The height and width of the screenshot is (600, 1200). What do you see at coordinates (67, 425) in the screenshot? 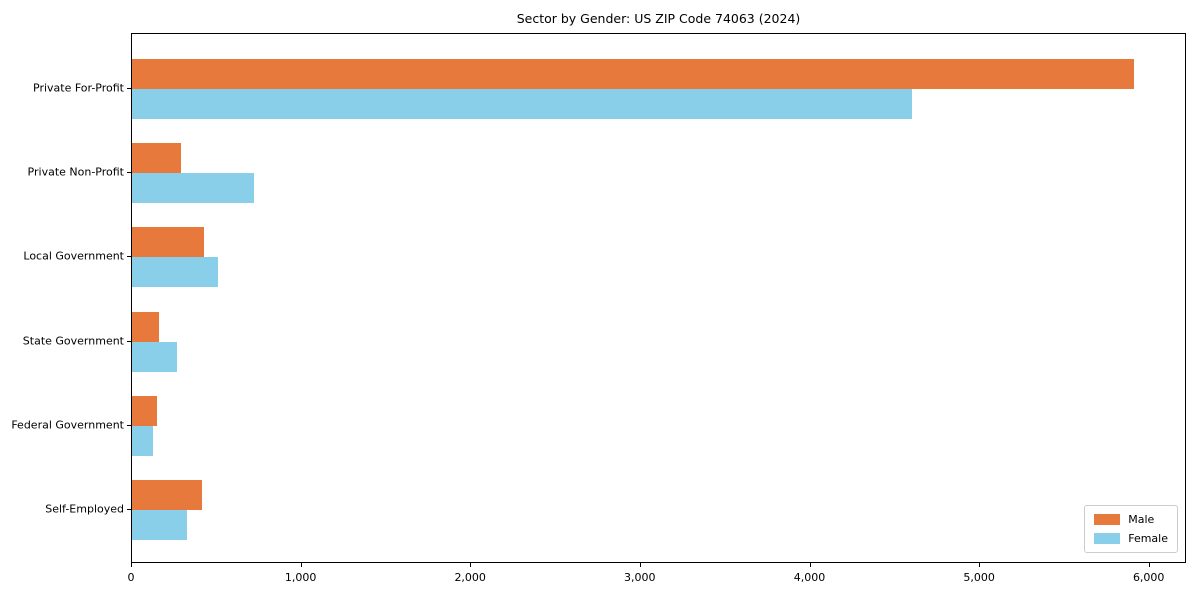
I see `y-tick-label-federal-government: Federal Government` at bounding box center [67, 425].